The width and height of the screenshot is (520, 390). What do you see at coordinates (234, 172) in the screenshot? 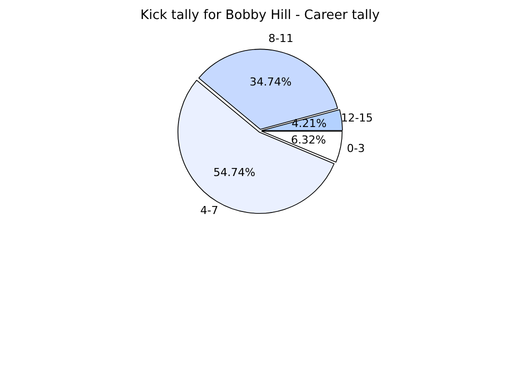
I see `data-label: 54.74%` at bounding box center [234, 172].